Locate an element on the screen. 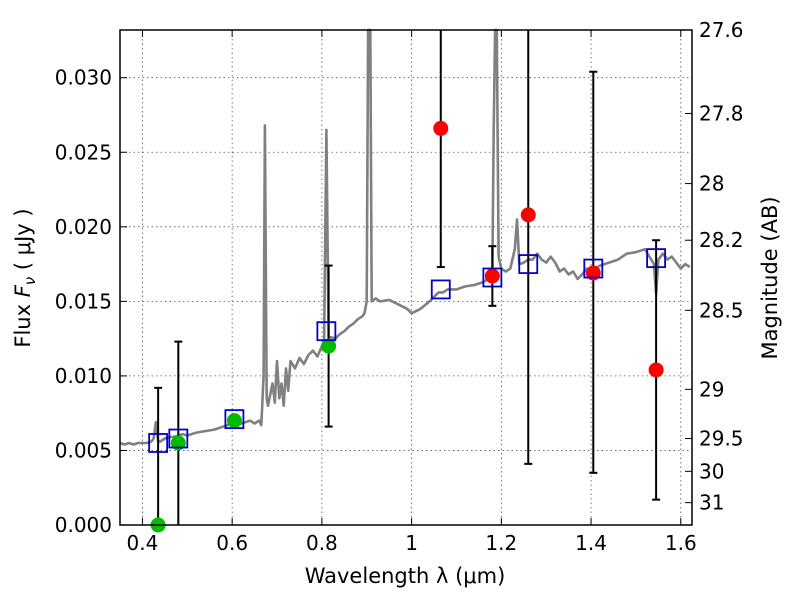  x-tick-label: 1.2 is located at coordinates (501, 543).